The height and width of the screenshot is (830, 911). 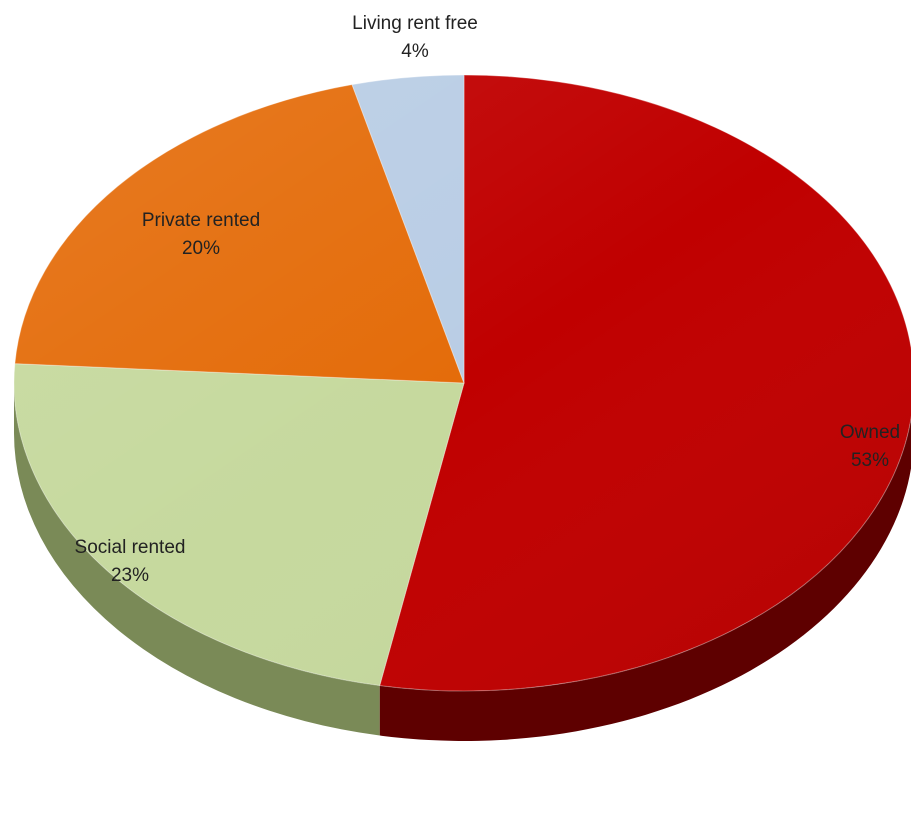 What do you see at coordinates (870, 432) in the screenshot?
I see `slice-label-owned: Owned` at bounding box center [870, 432].